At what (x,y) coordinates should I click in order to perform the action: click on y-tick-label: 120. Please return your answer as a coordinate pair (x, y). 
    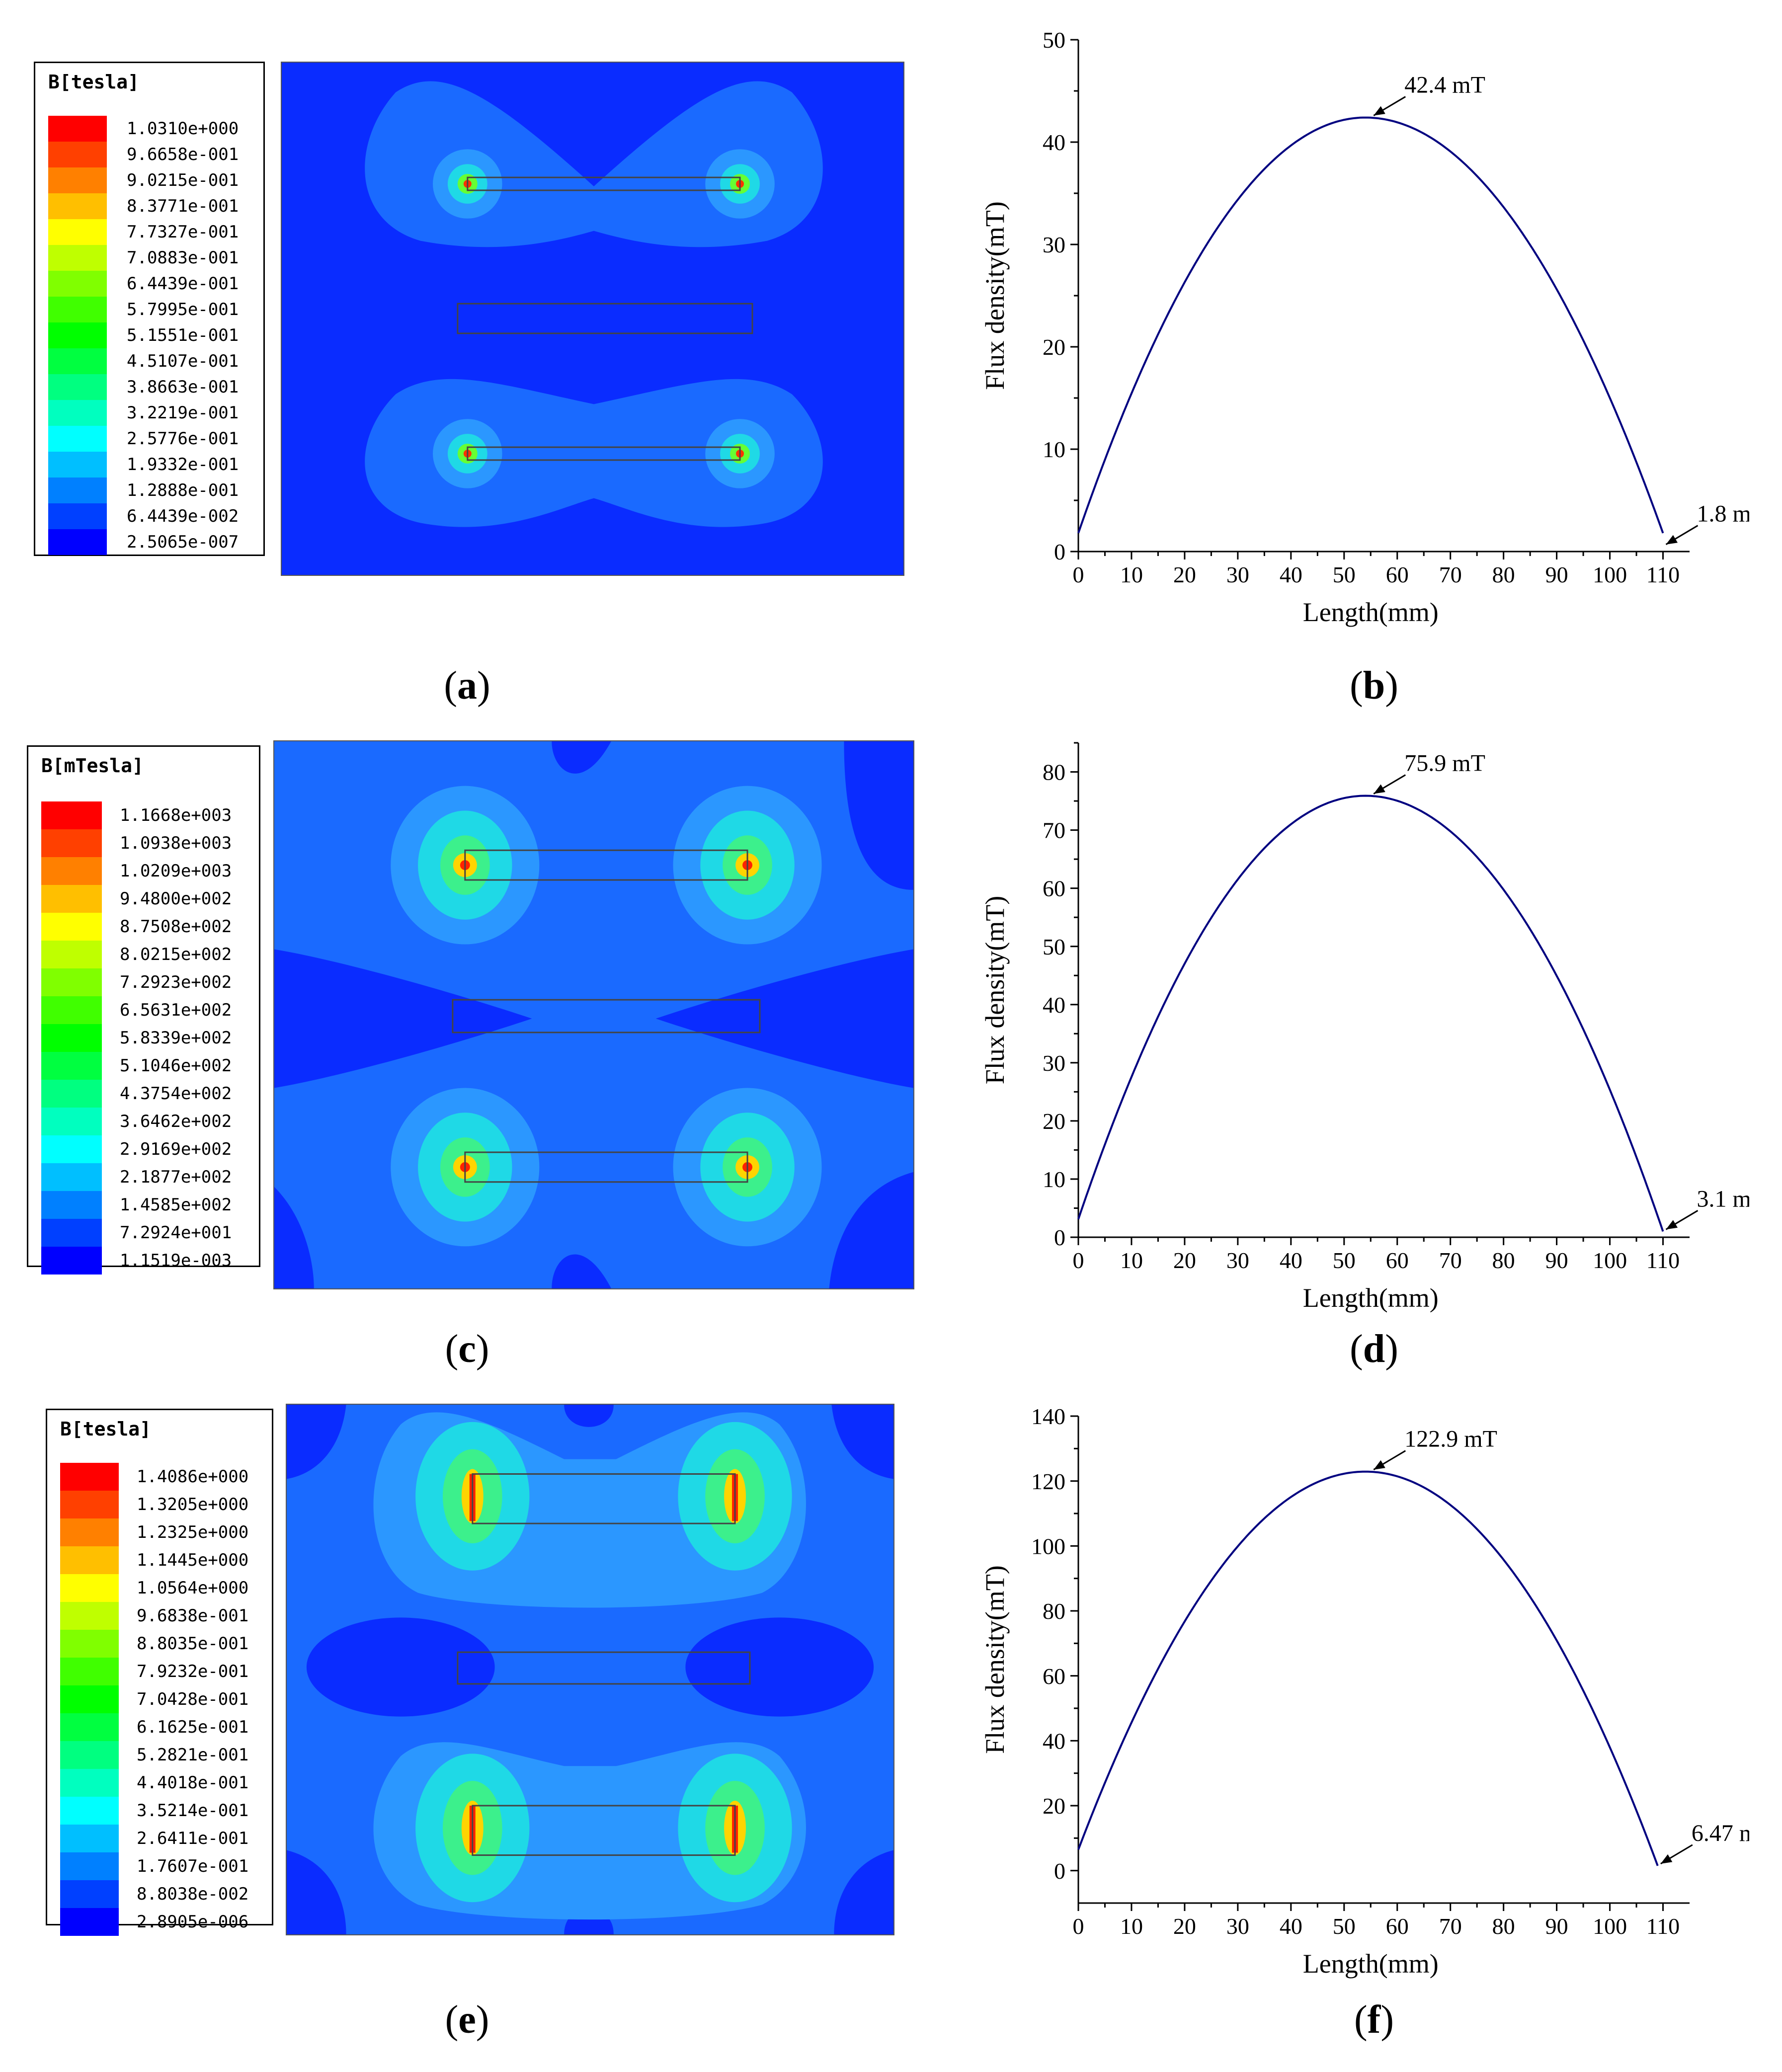
    Looking at the image, I should click on (1048, 1481).